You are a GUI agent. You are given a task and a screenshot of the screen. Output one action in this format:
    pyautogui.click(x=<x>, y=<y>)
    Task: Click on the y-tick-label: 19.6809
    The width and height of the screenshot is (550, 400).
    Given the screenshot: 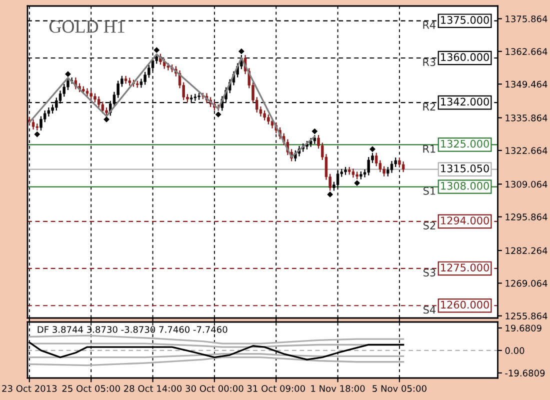 What is the action you would take?
    pyautogui.click(x=524, y=328)
    